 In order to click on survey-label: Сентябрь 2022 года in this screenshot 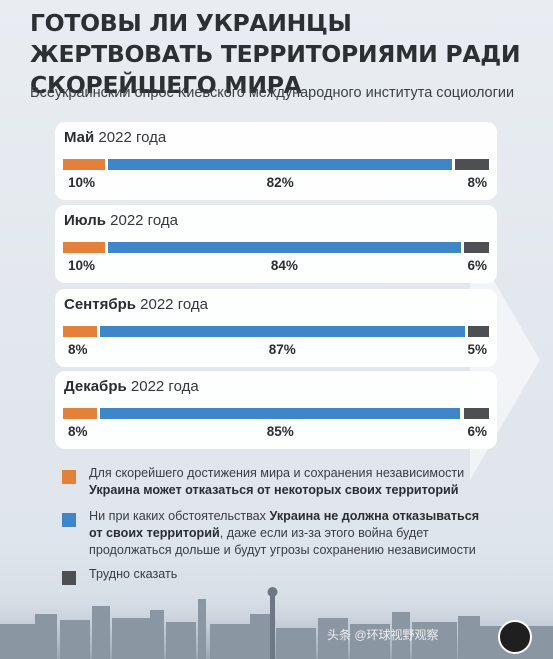, I will do `click(136, 304)`.